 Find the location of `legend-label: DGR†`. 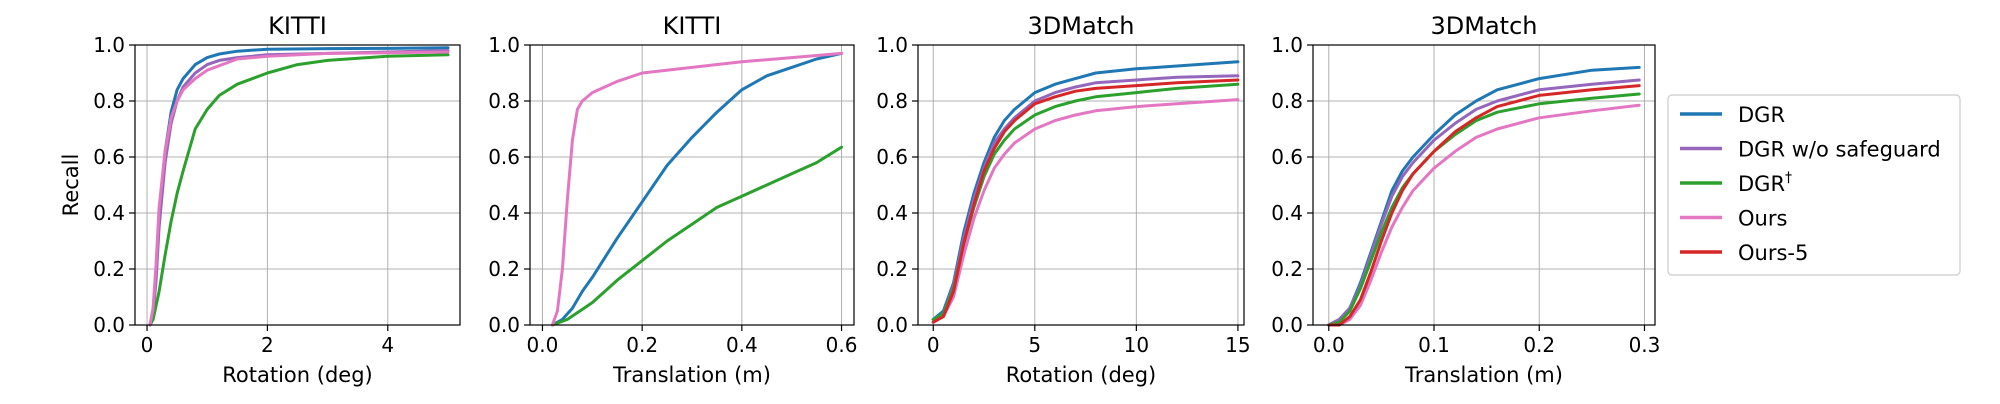

legend-label: DGR† is located at coordinates (1765, 183).